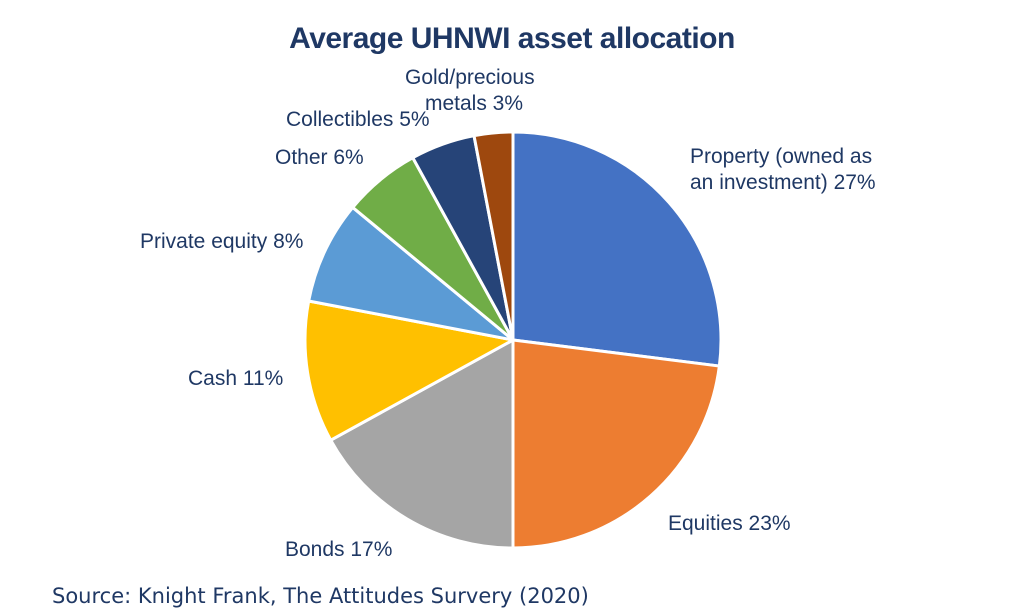 The height and width of the screenshot is (614, 1024). Describe the element at coordinates (783, 182) in the screenshot. I see `slice-label-line: an investment) 27%` at that location.